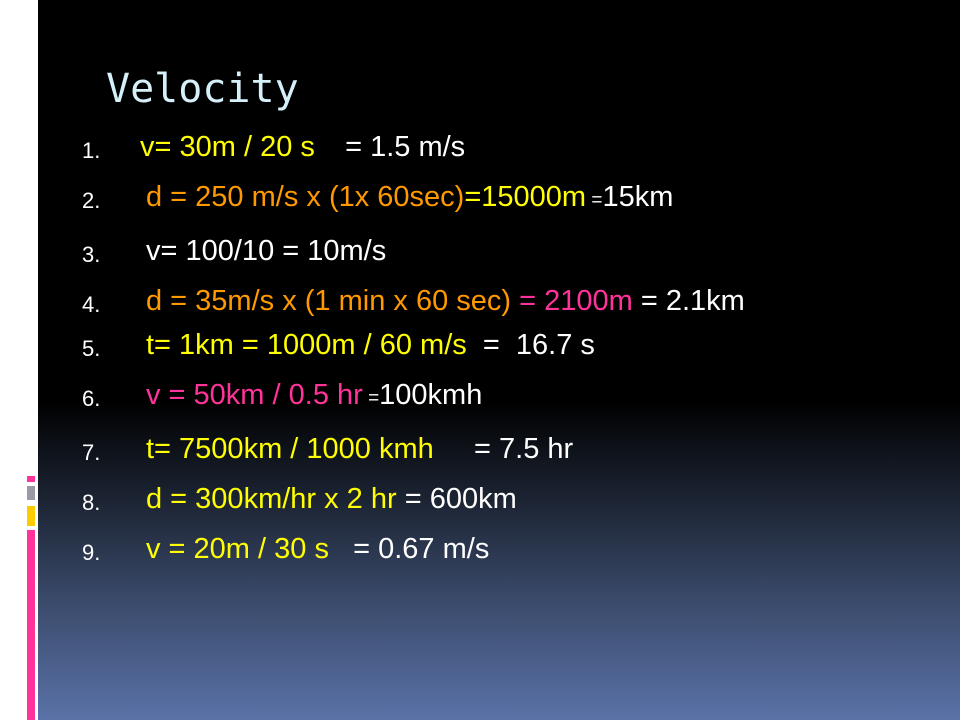 The image size is (960, 720). I want to click on item-text: d = 300km/hr x 2 hr, so click(271, 499).